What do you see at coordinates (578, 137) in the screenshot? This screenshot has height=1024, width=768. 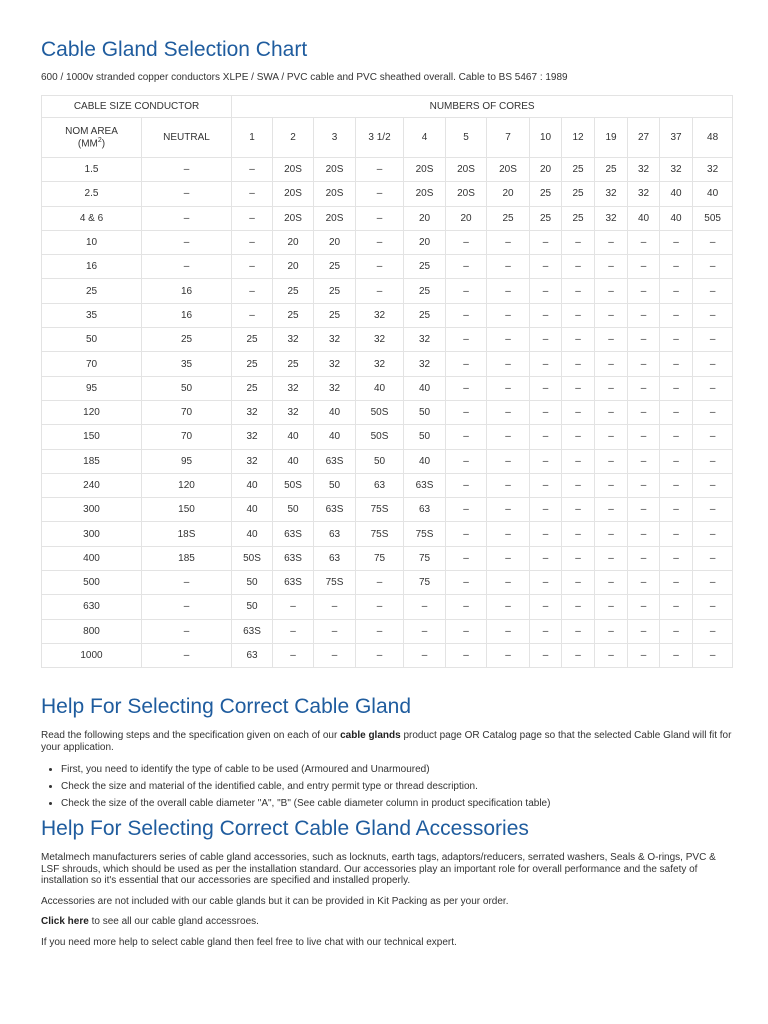 I see `column-header: 12` at bounding box center [578, 137].